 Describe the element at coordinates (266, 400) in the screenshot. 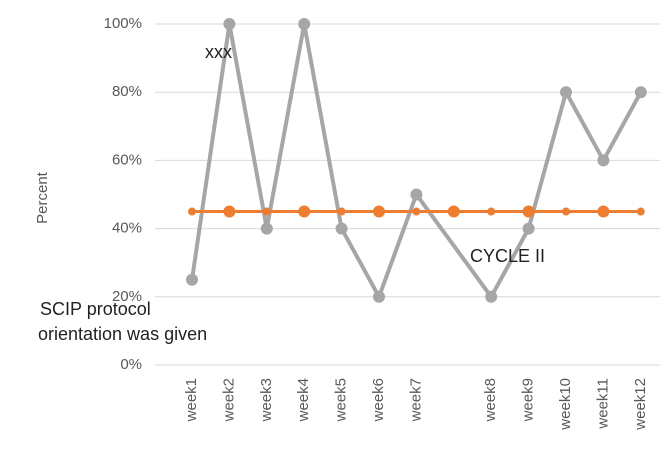

I see `x-tick-label: week3` at that location.